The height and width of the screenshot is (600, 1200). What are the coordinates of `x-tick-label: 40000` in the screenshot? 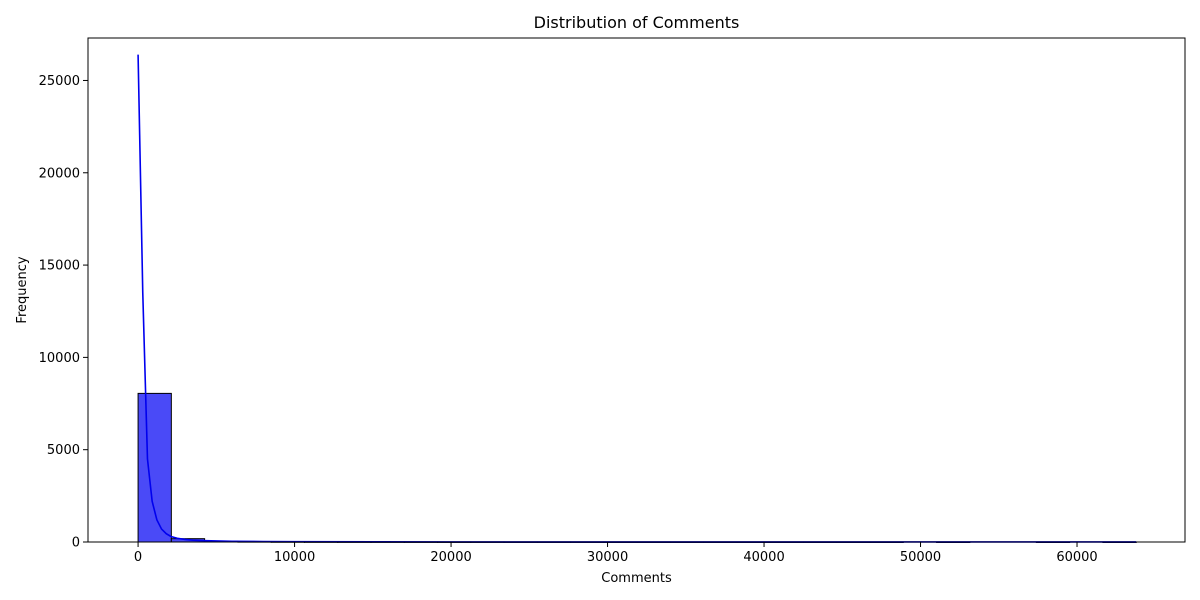 It's located at (763, 557).